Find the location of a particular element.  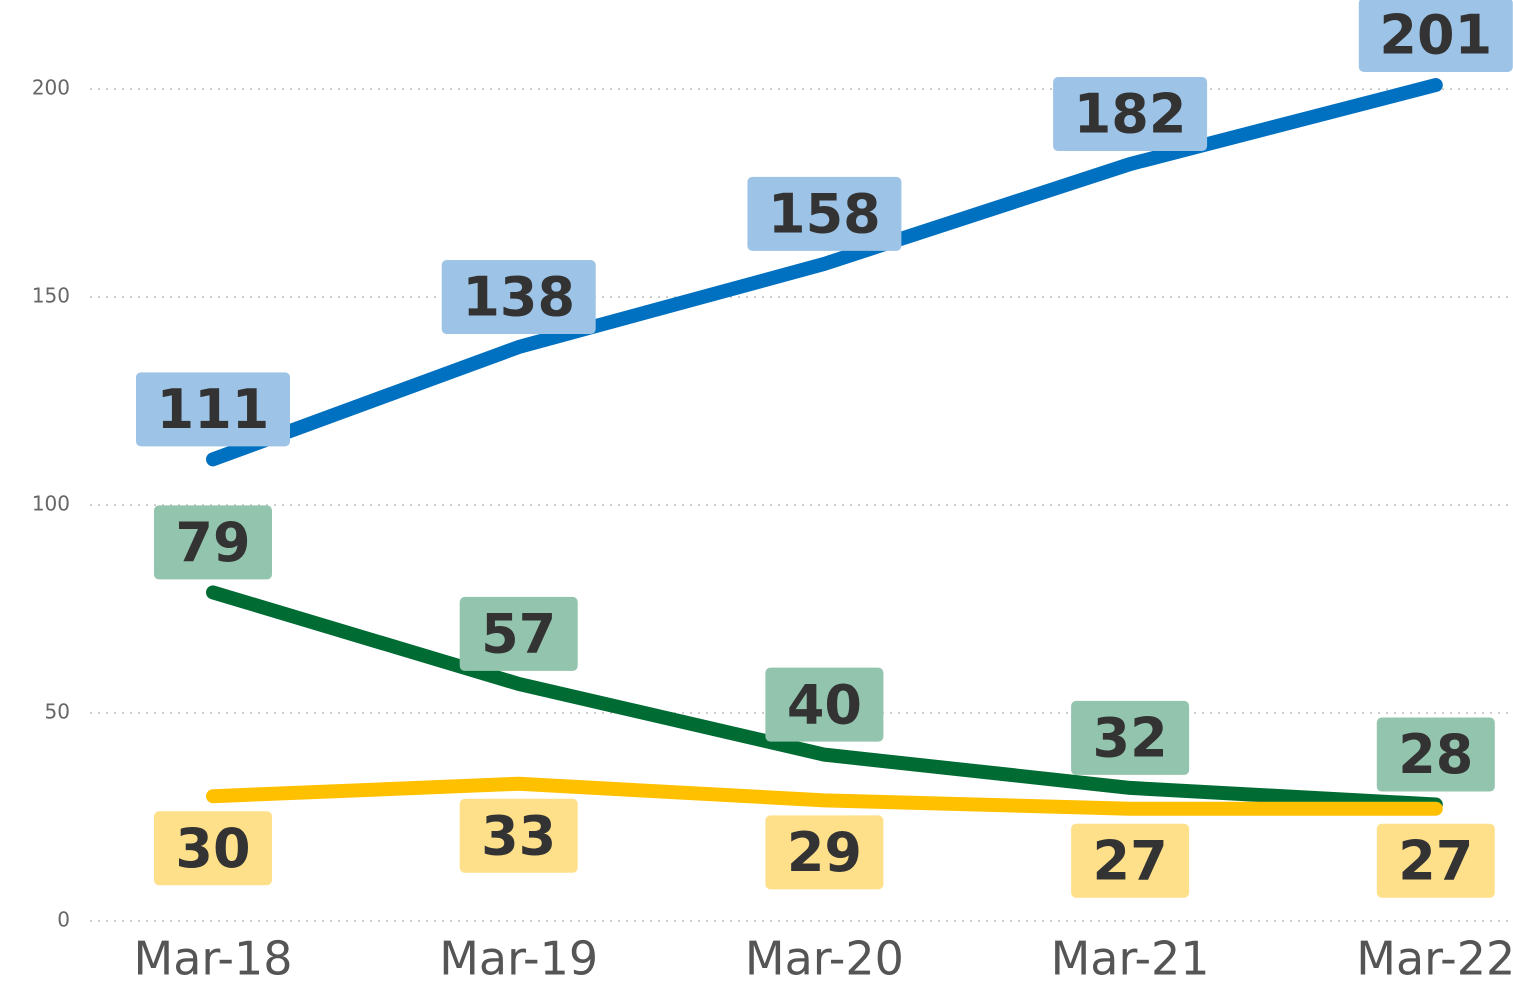

value-label: 32 is located at coordinates (1130, 738).